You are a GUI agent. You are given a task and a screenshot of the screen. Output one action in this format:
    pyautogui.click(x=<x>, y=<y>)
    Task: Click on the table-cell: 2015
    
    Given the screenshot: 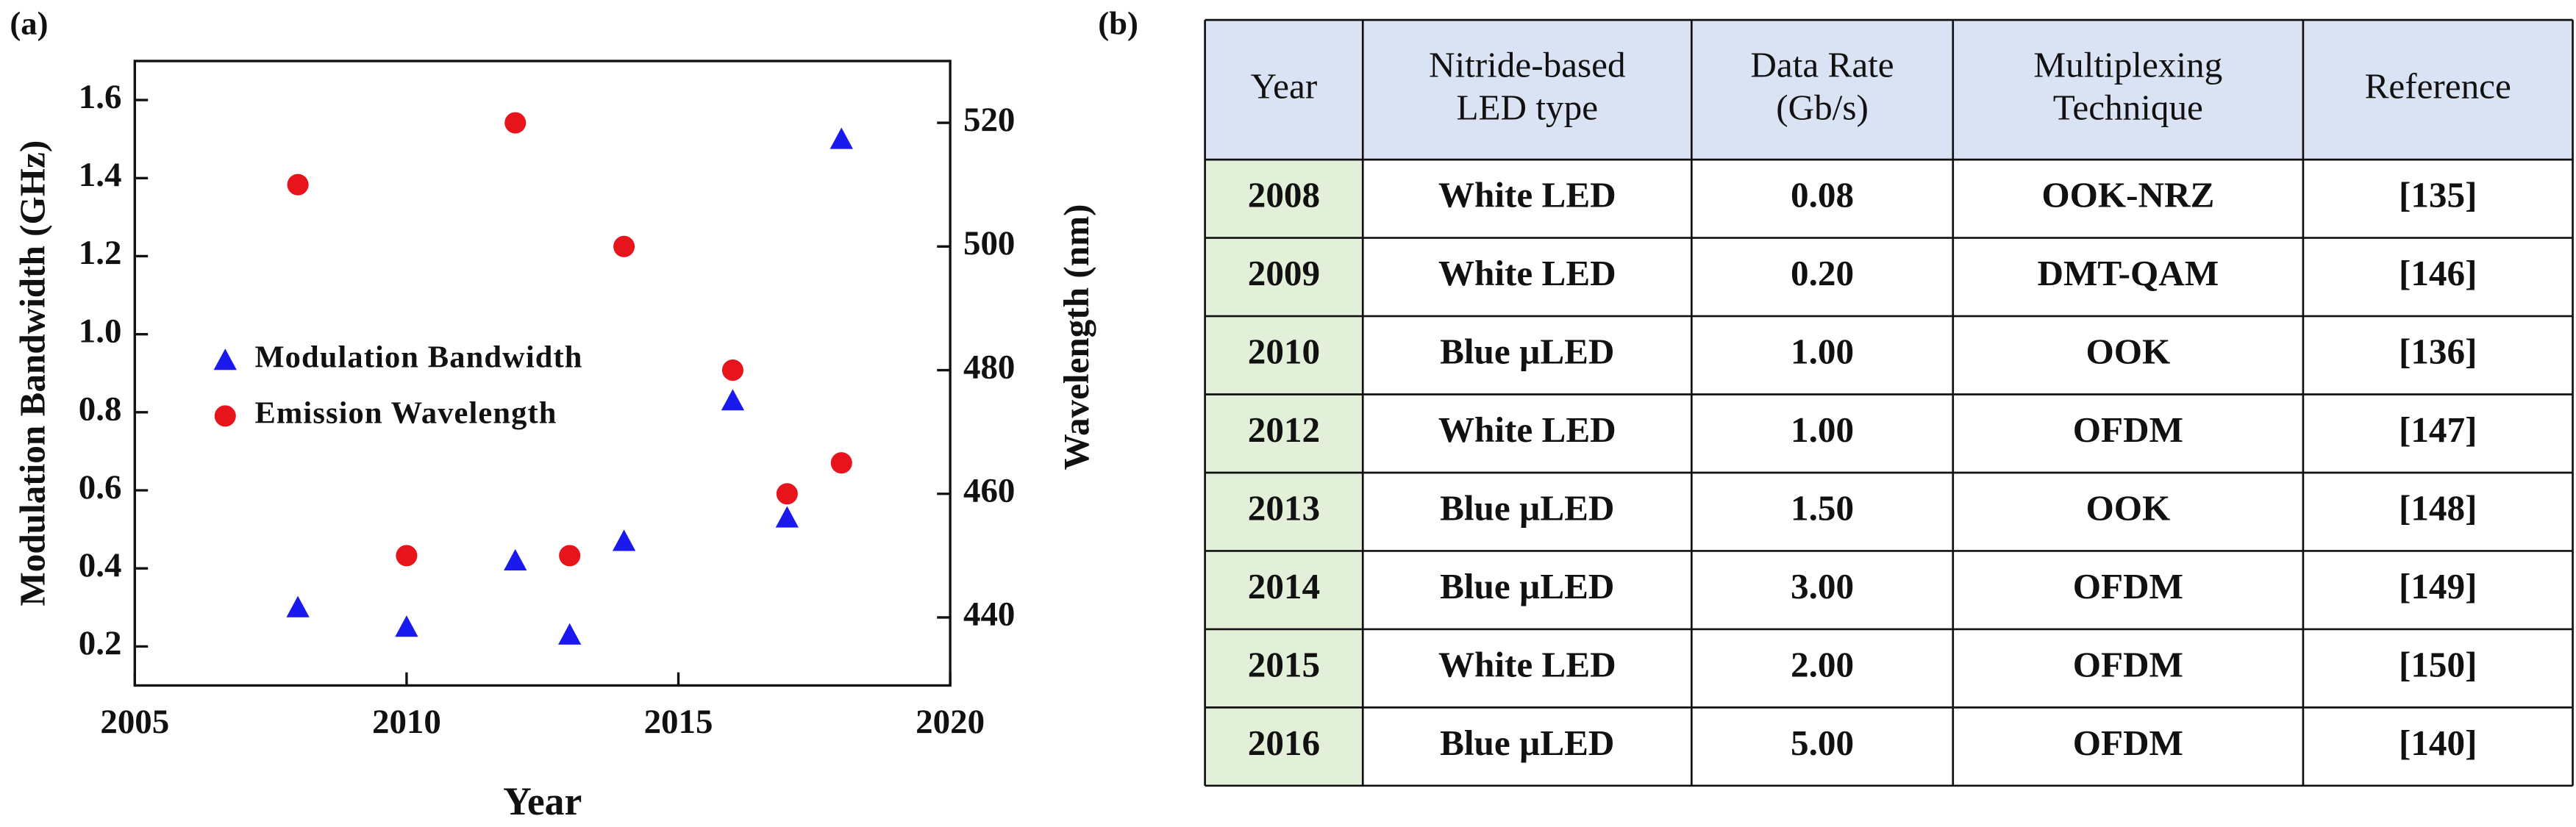 What is the action you would take?
    pyautogui.click(x=1284, y=664)
    